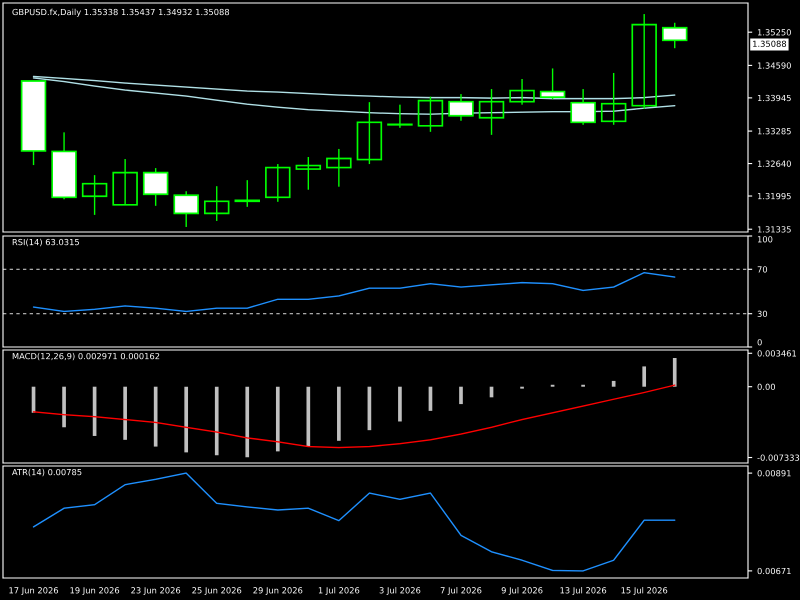  Describe the element at coordinates (121, 12) in the screenshot. I see `text: GBPUSD.fx,Daily 1.35338 1.35437 1.34932 1.35088` at that location.